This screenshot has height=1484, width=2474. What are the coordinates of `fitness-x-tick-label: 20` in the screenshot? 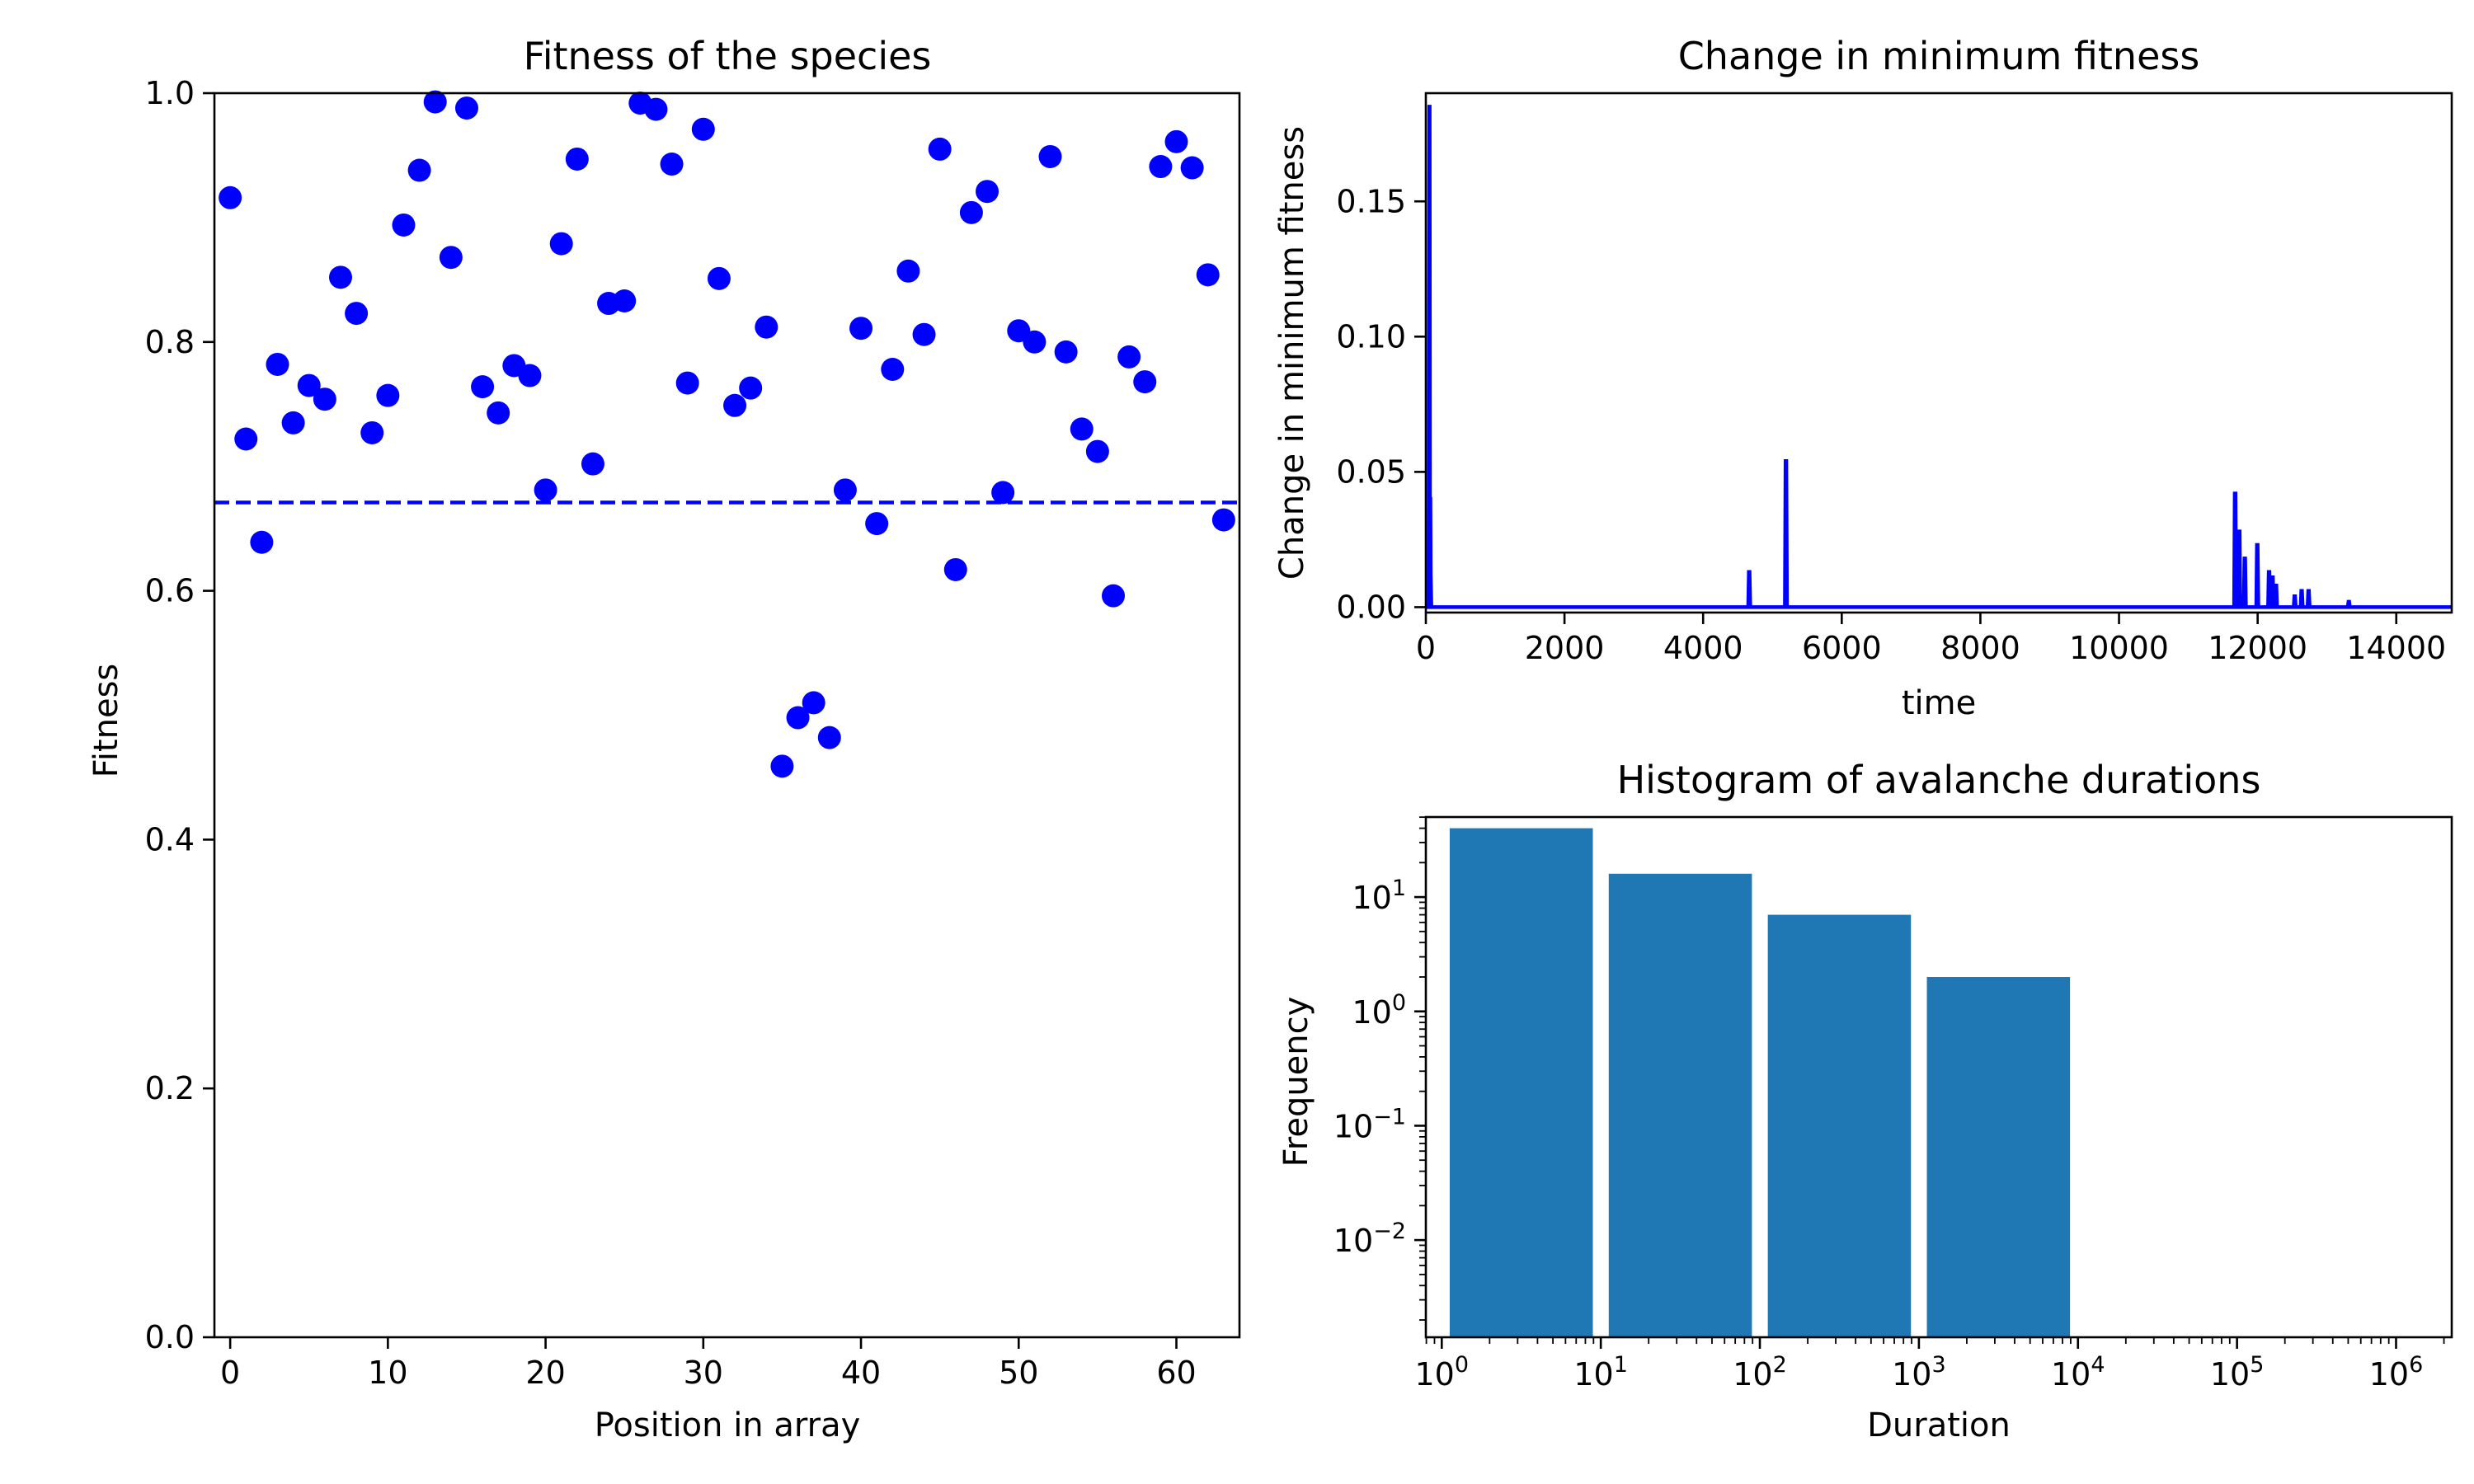 It's located at (545, 1373).